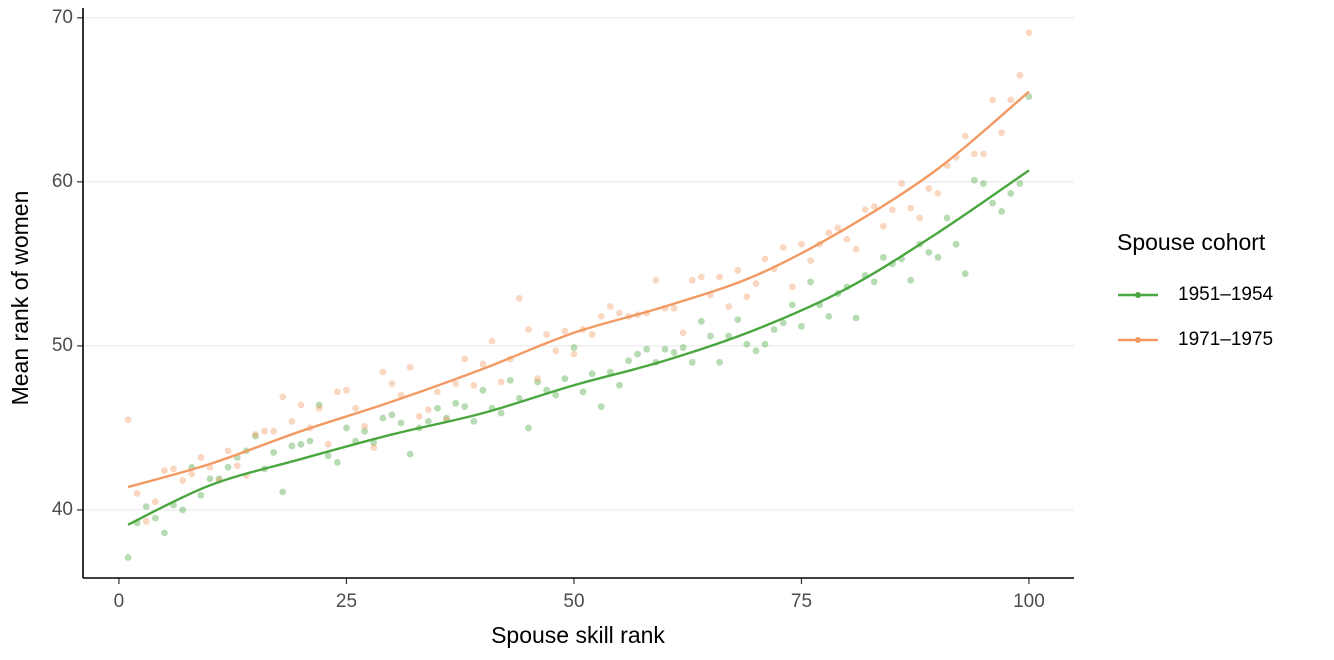 The width and height of the screenshot is (1334, 660). Describe the element at coordinates (573, 601) in the screenshot. I see `x-tick-label: 50` at that location.